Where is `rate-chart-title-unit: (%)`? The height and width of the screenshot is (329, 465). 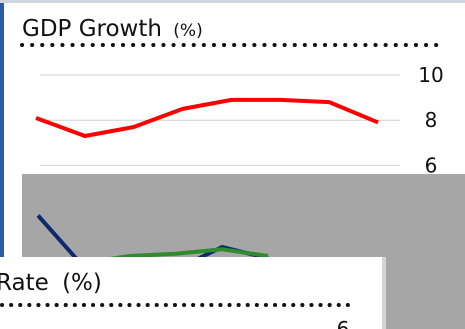
rate-chart-title-unit: (%) is located at coordinates (82, 283).